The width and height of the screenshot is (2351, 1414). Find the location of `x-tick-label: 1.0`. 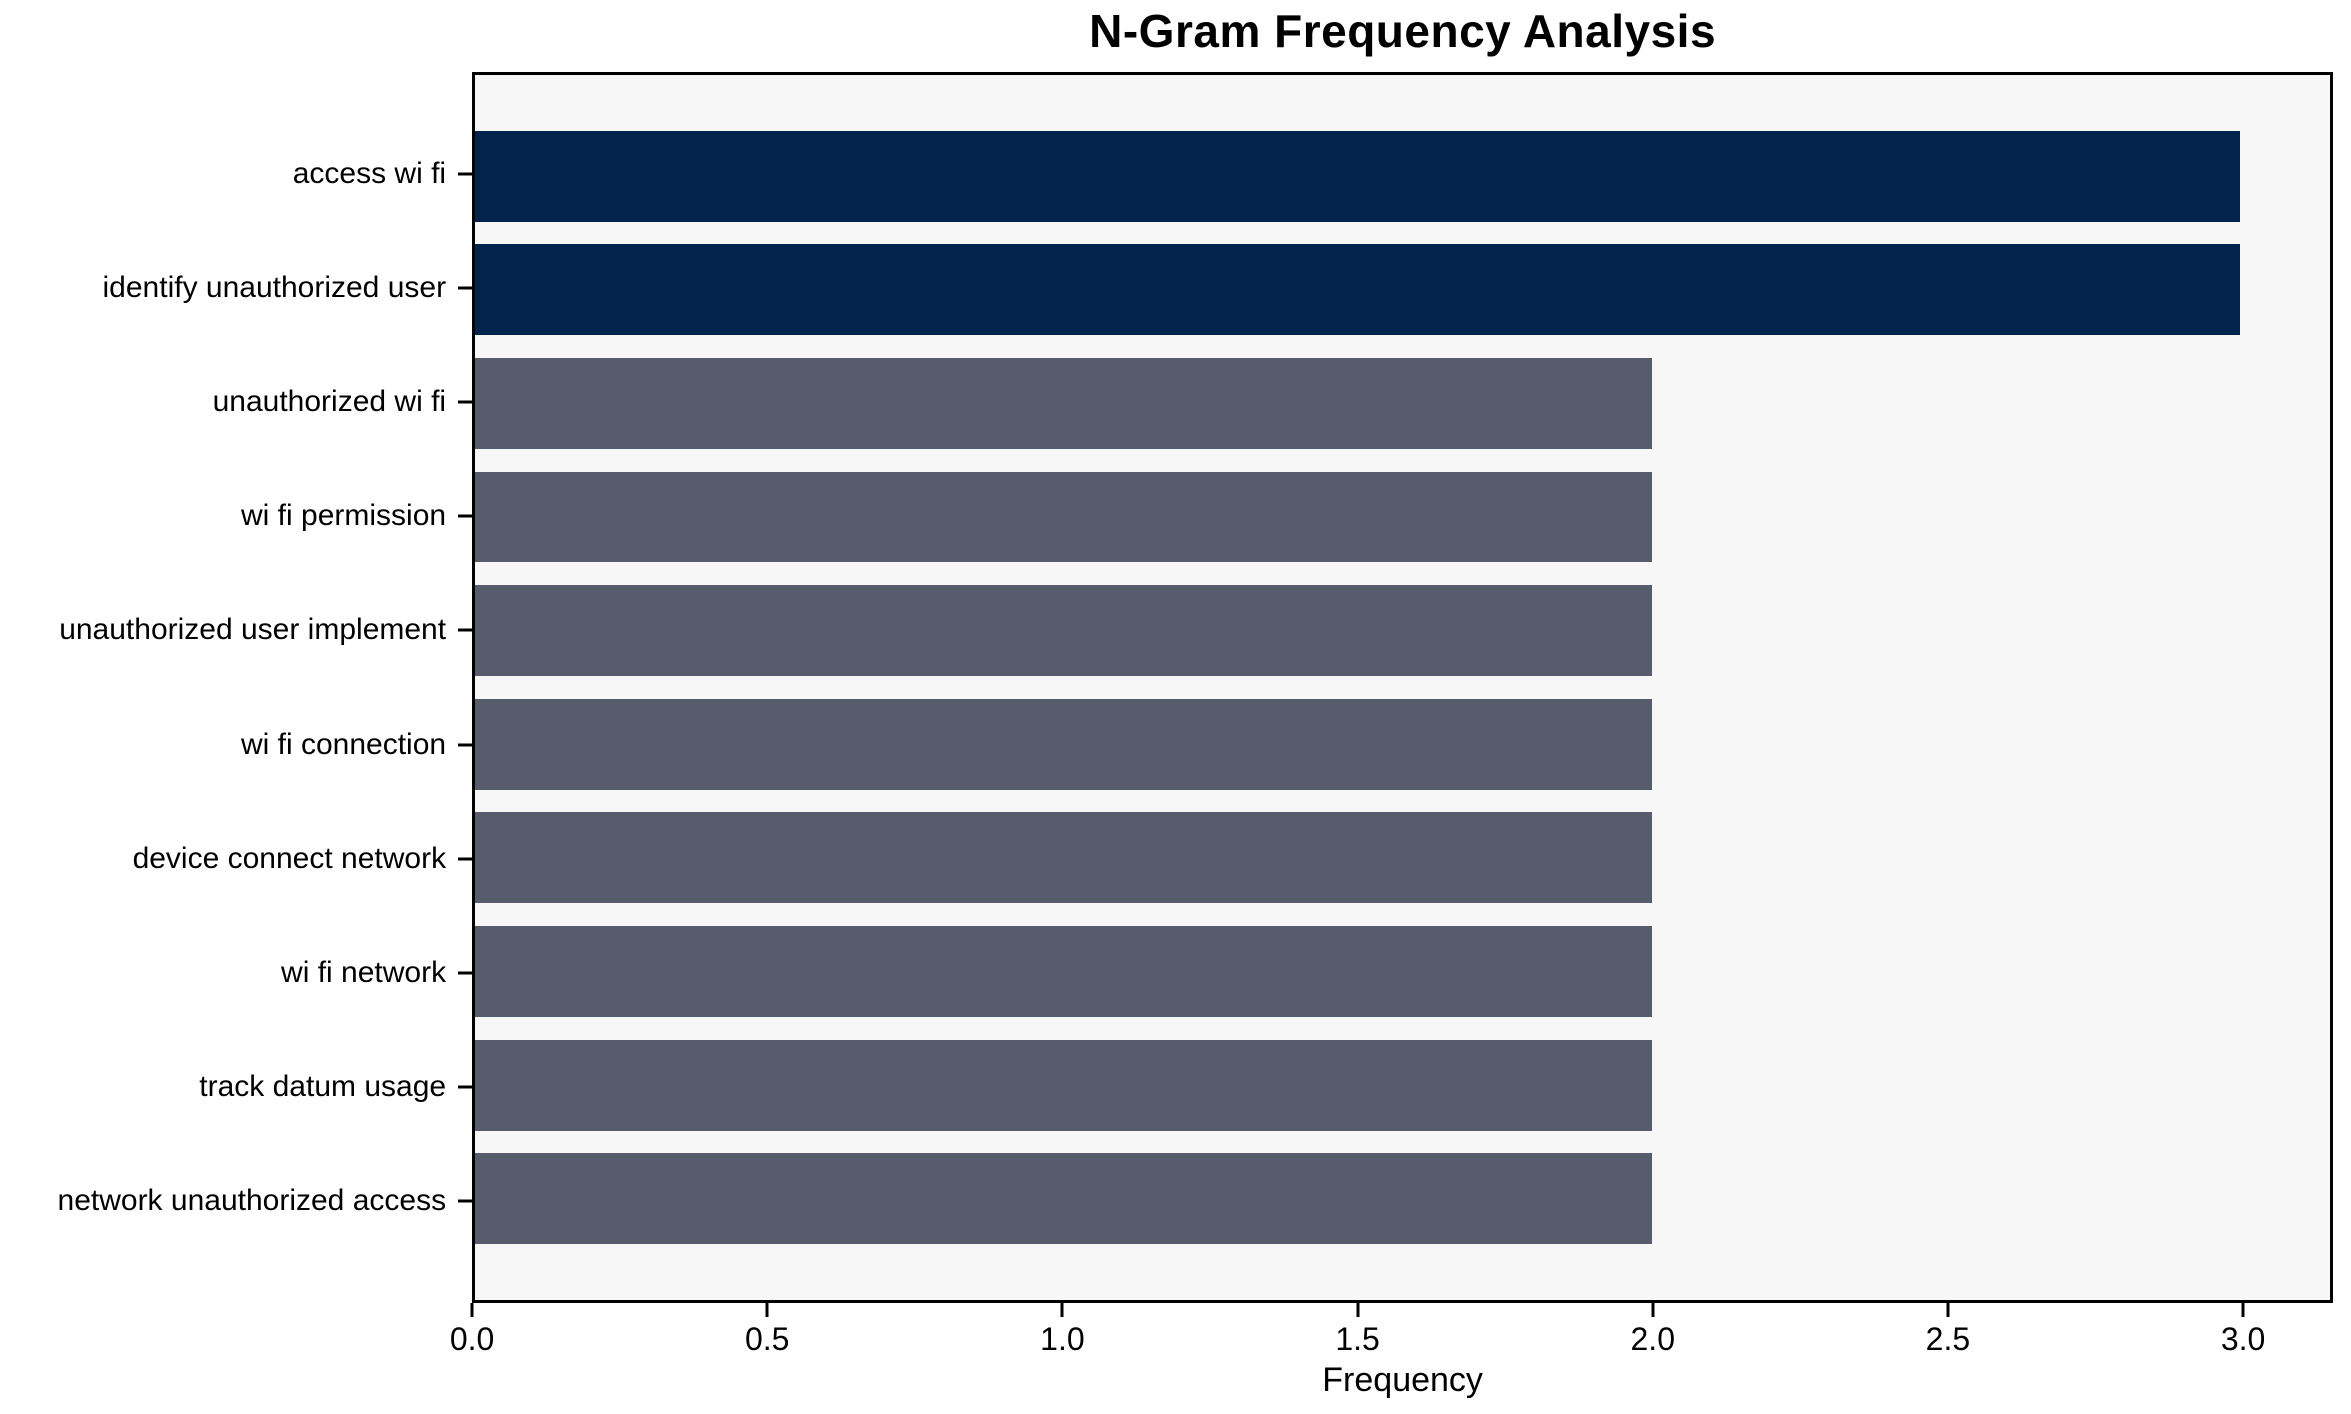

x-tick-label: 1.0 is located at coordinates (1062, 1339).